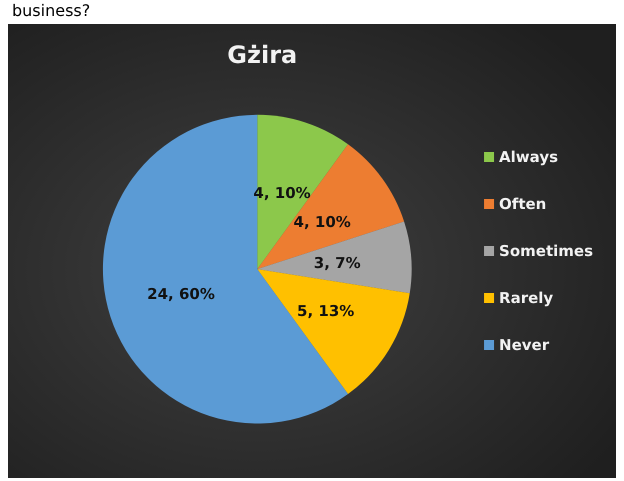 The width and height of the screenshot is (624, 481). Describe the element at coordinates (522, 204) in the screenshot. I see `legend-label: Often` at that location.